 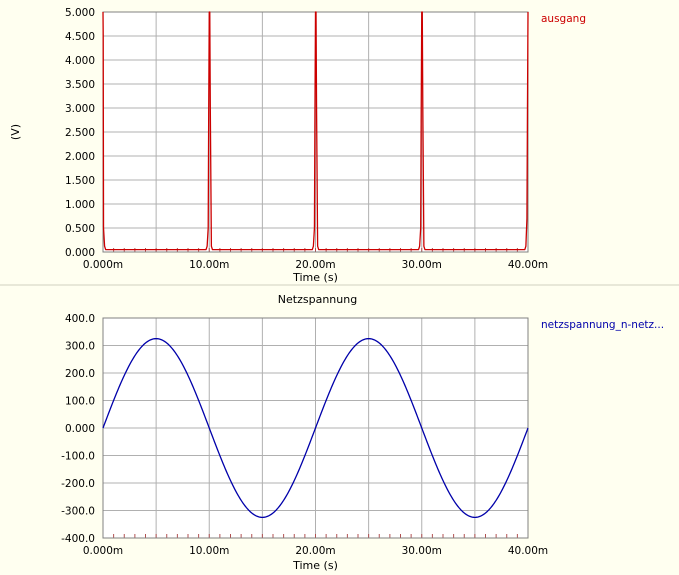 What do you see at coordinates (80, 157) in the screenshot?
I see `y-tick-label: 2.000` at bounding box center [80, 157].